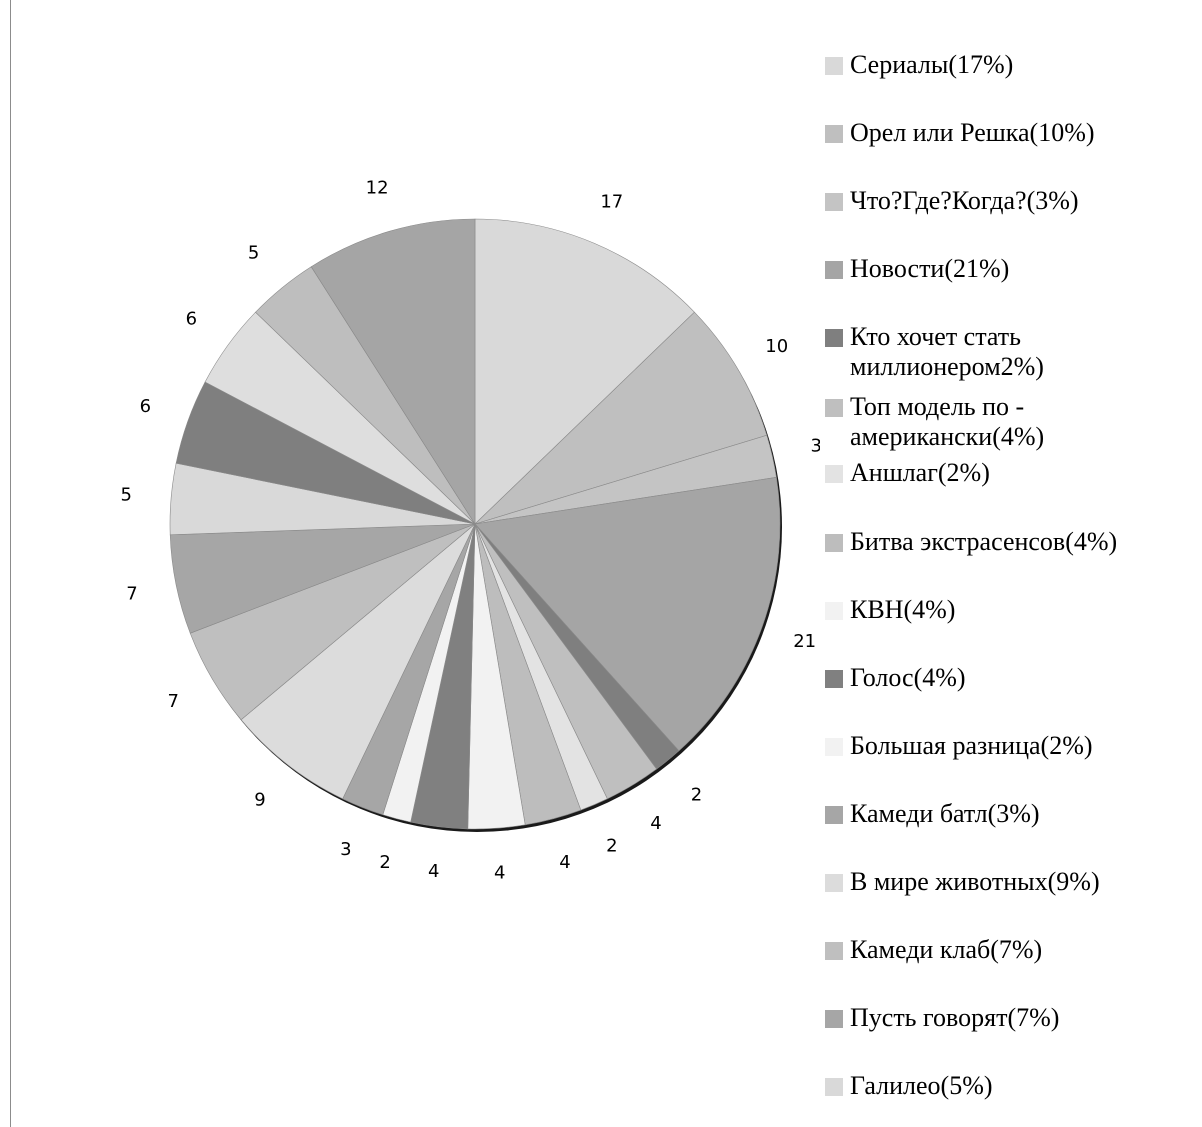  I want to click on legend-label: Кто хочет стать миллионером2%), so click(947, 351).